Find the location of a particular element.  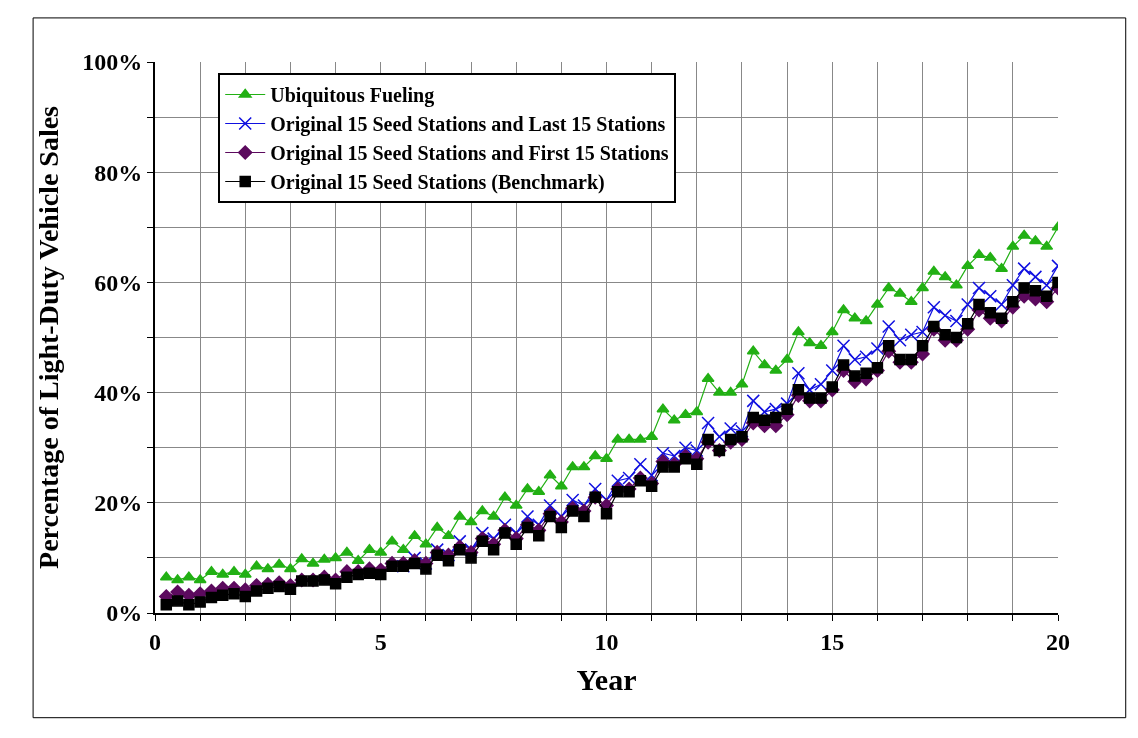

y-tick-label: 80% is located at coordinates (118, 172).